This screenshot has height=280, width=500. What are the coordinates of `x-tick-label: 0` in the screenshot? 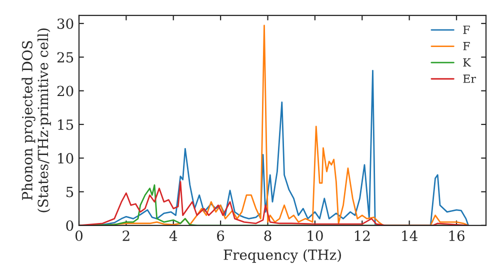 It's located at (78, 236).